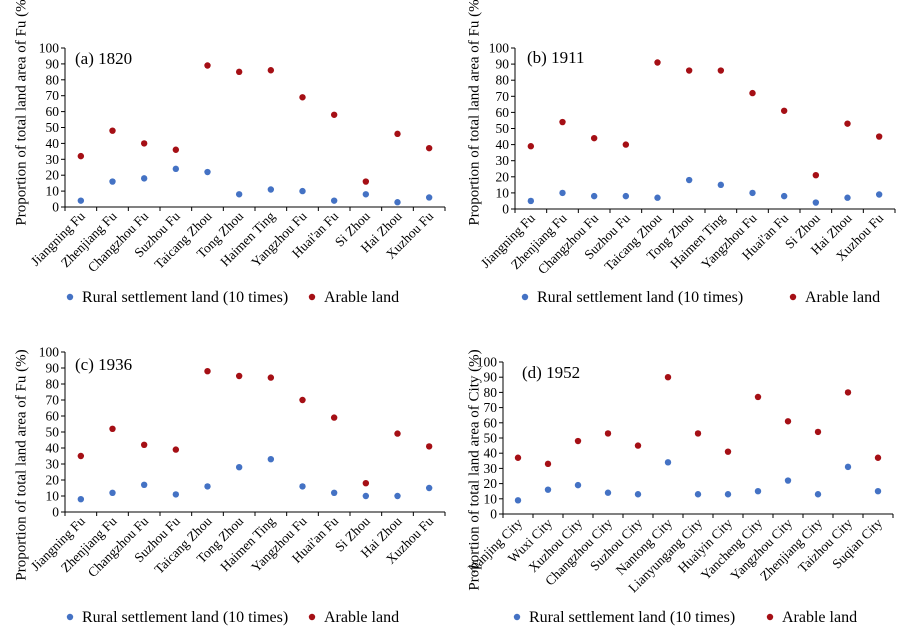 The image size is (900, 632). Describe the element at coordinates (555, 57) in the screenshot. I see `panel-title: (b) 1911` at that location.